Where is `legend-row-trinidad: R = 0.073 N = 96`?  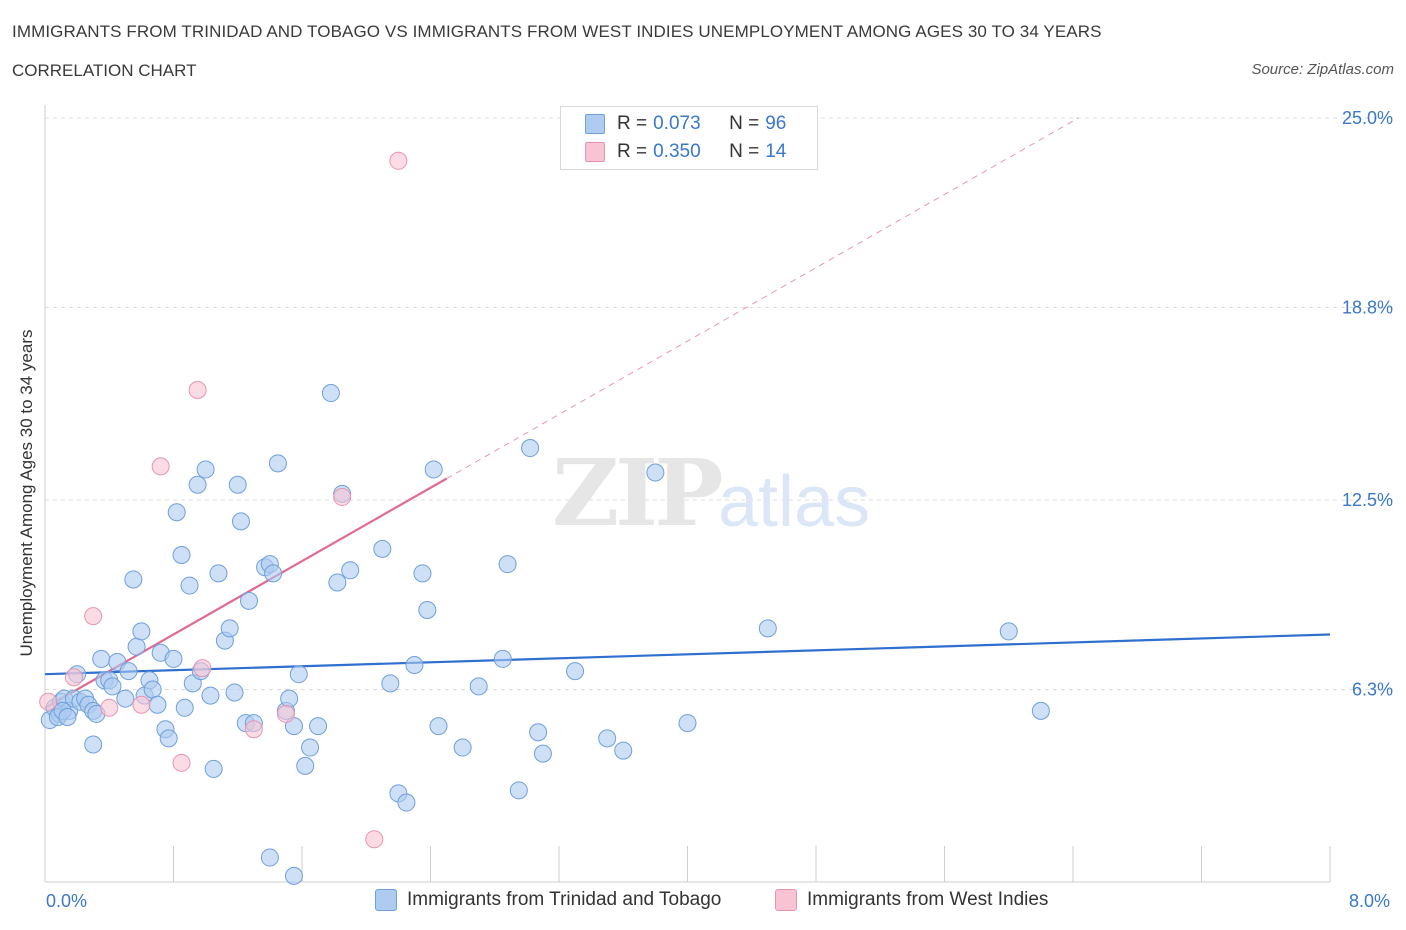 legend-row-trinidad: R = 0.073 N = 96 is located at coordinates (685, 124).